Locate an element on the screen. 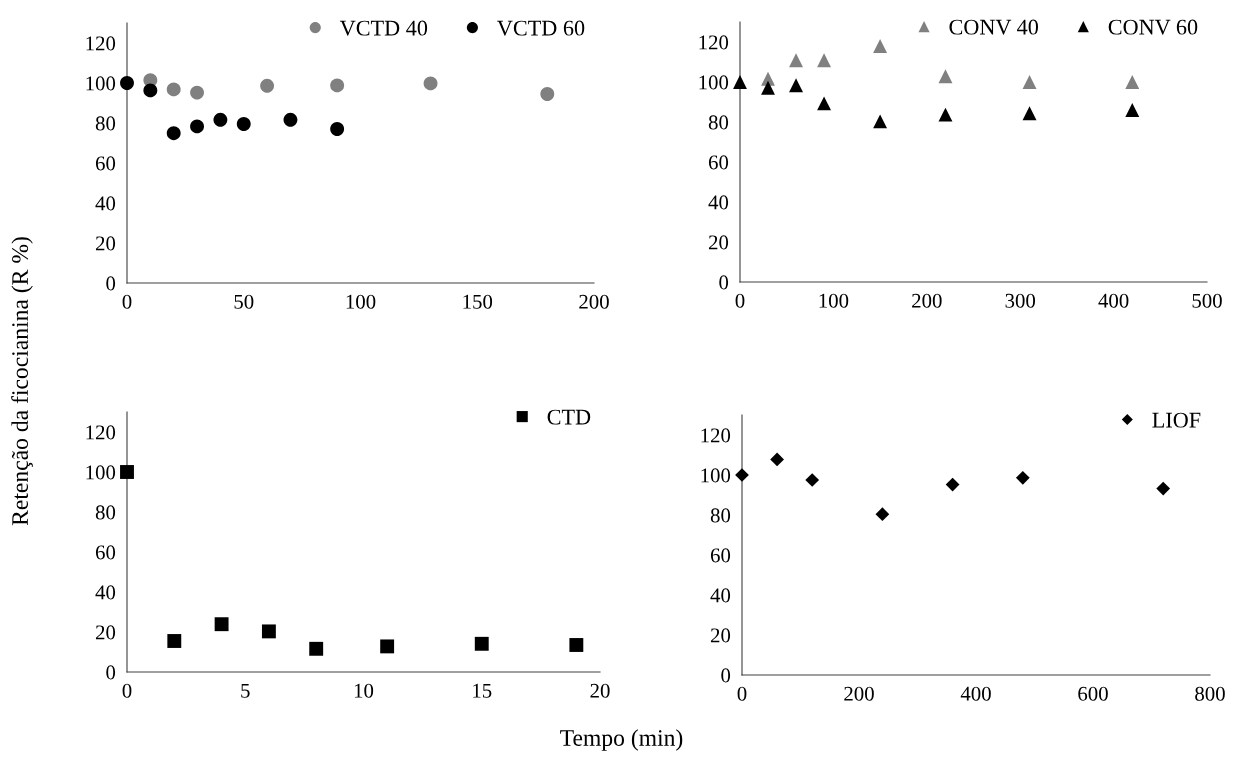  x-tick-label: 800 is located at coordinates (1210, 693).